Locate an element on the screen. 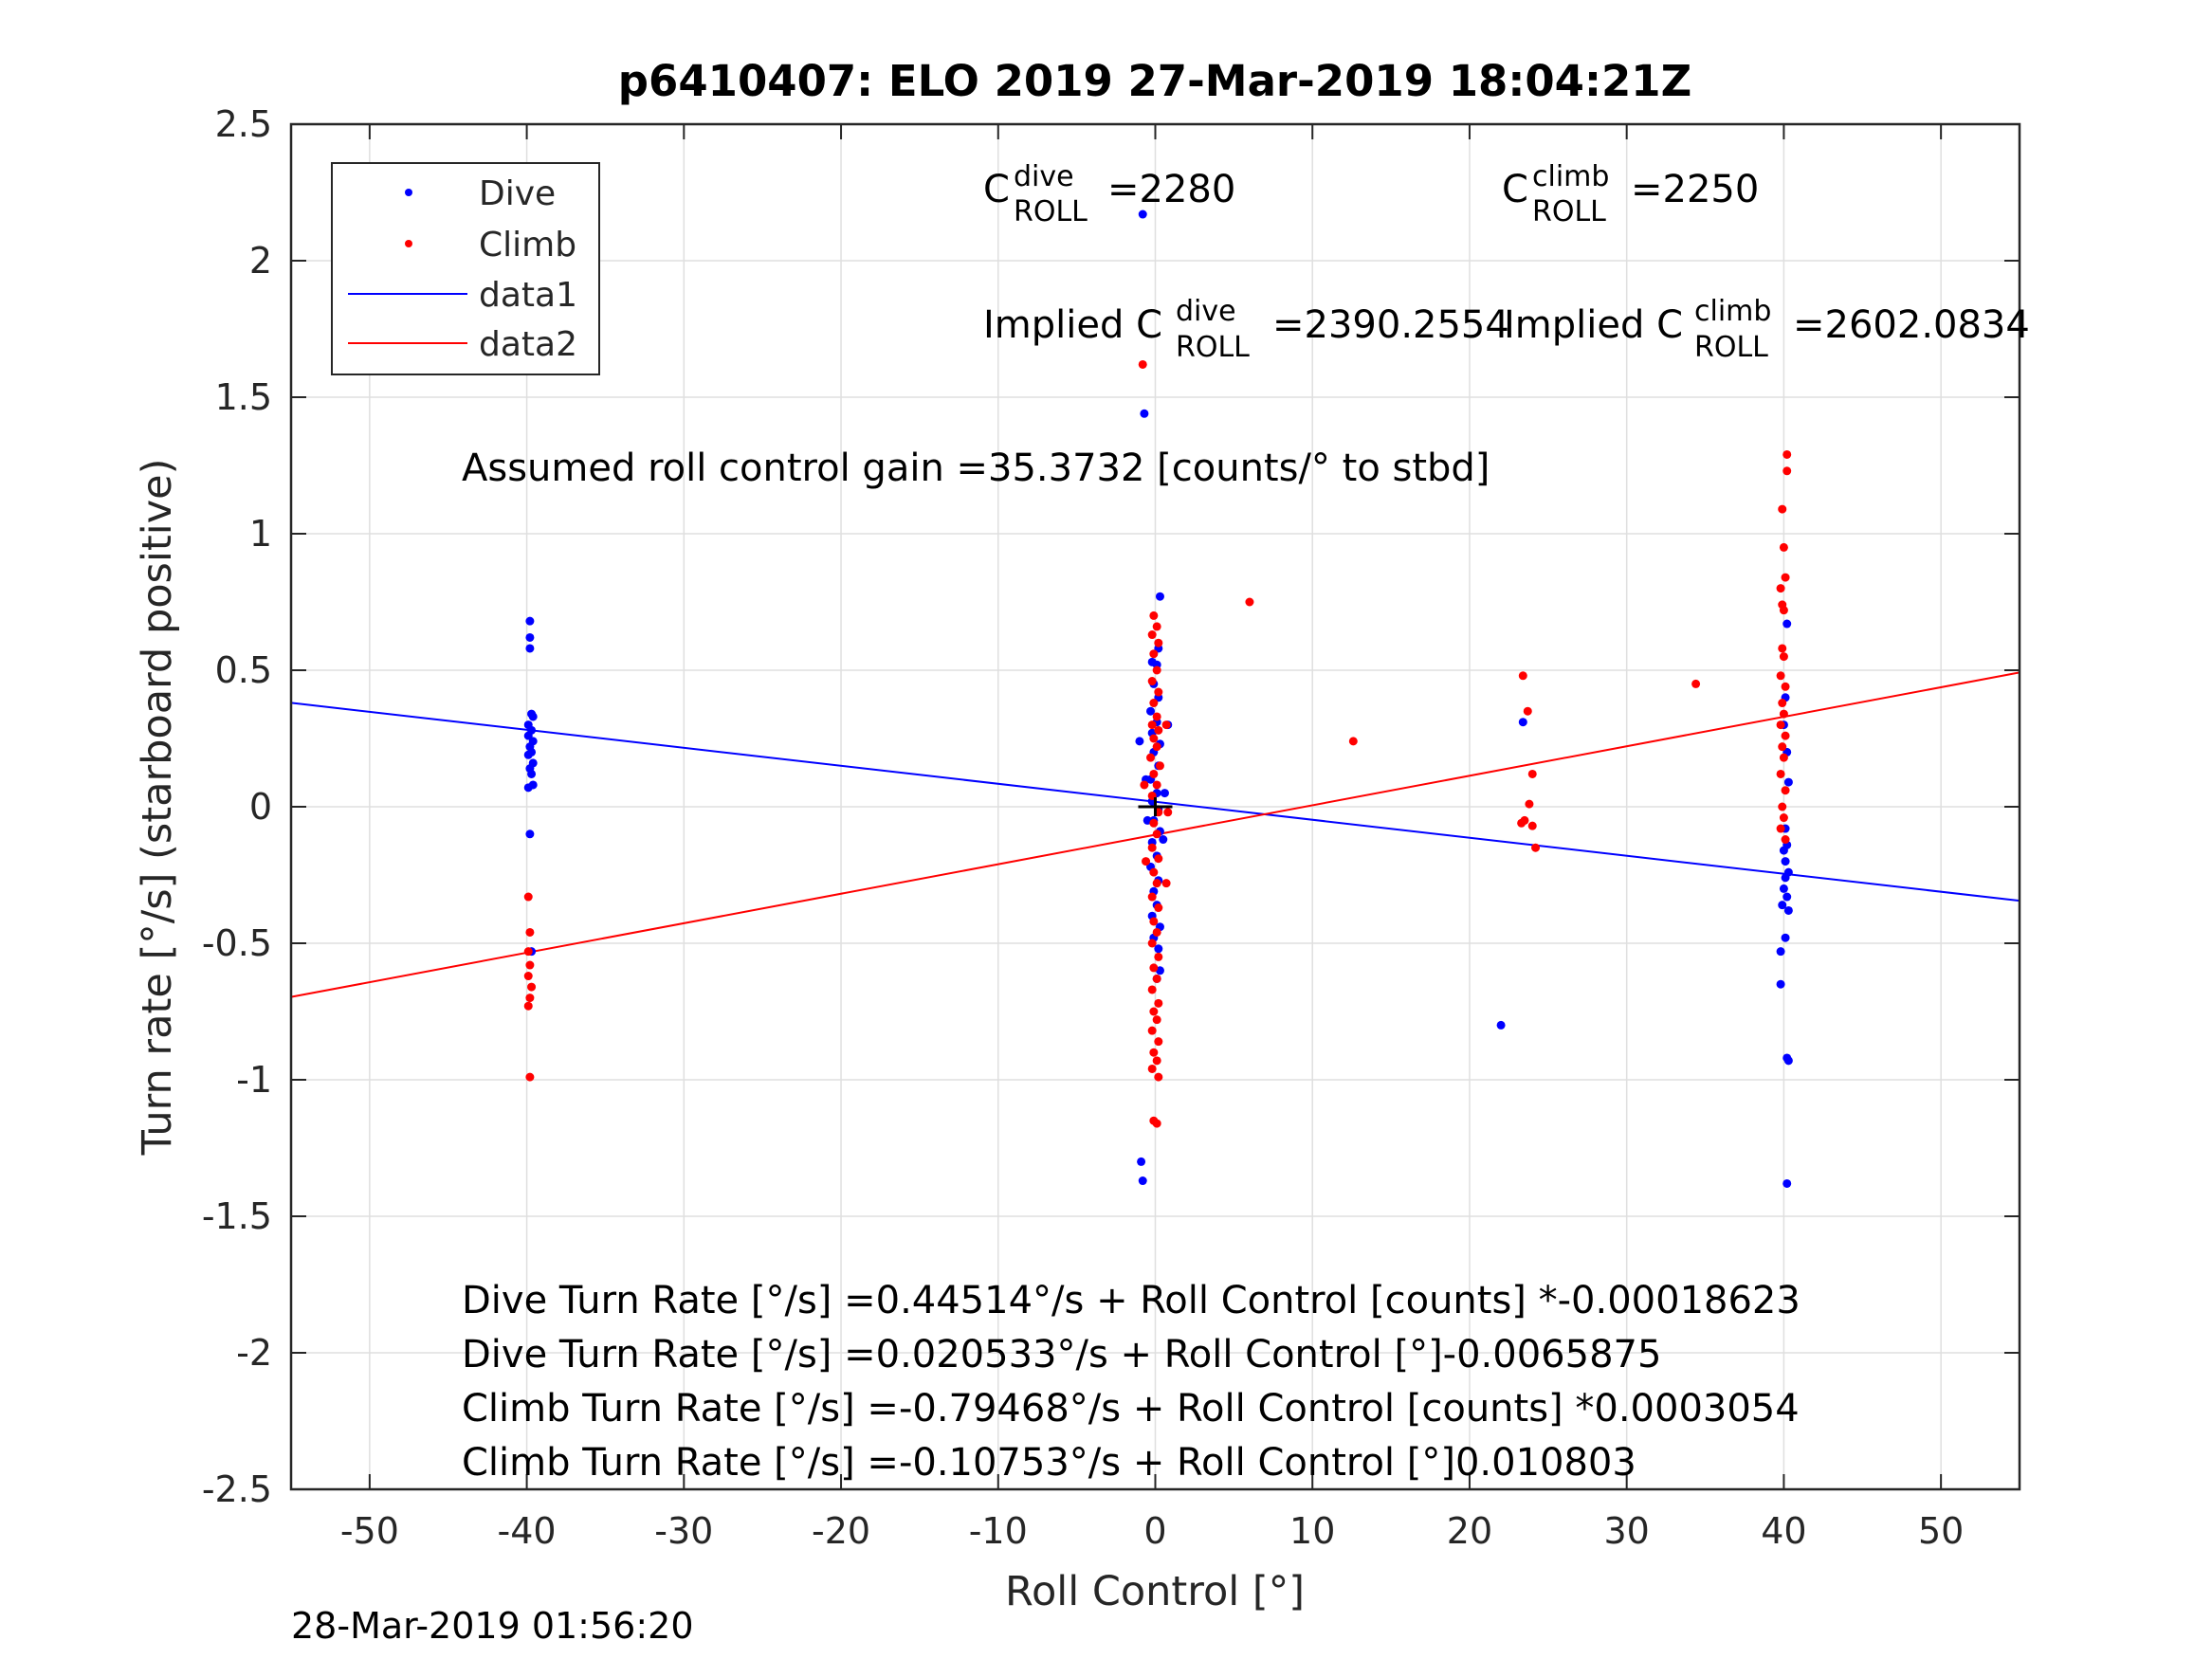 The height and width of the screenshot is (1659, 2212). x-tick-label: -10 is located at coordinates (998, 1531).